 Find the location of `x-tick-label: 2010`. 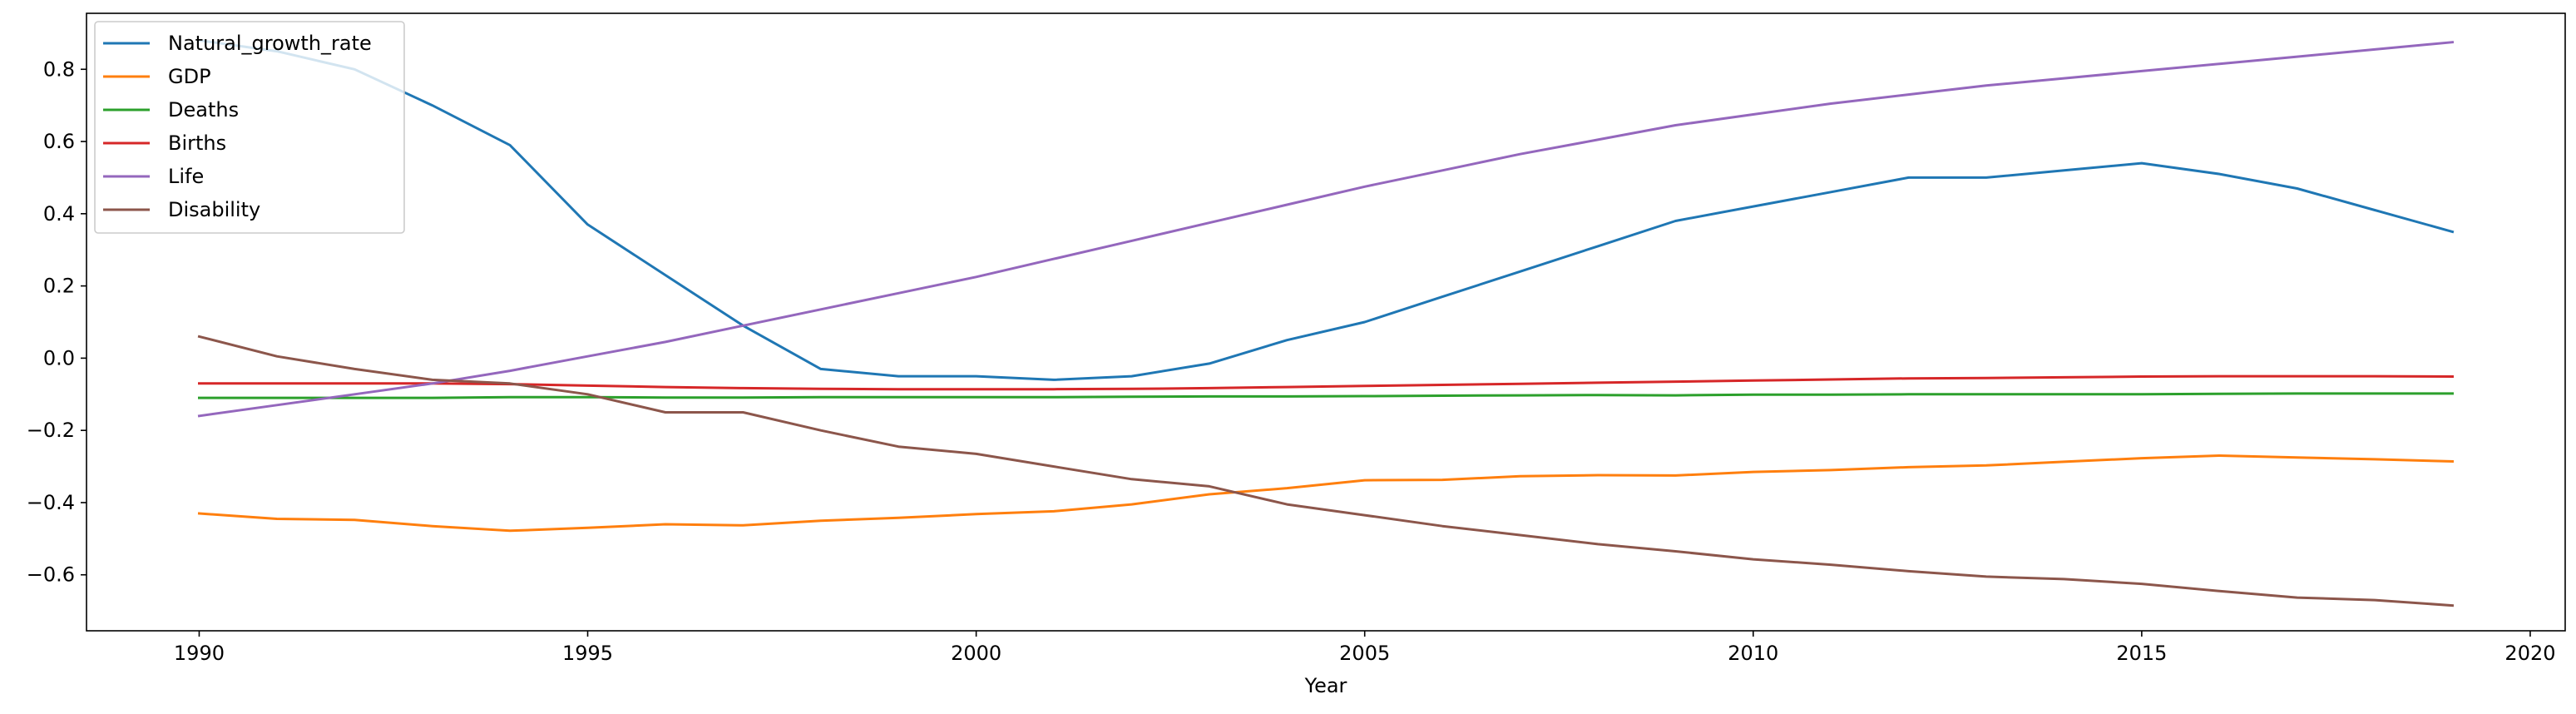

x-tick-label: 2010 is located at coordinates (1753, 653).